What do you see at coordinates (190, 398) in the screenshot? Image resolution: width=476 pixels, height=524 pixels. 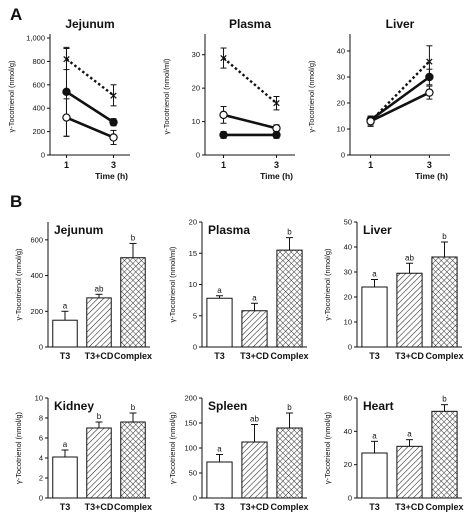 I see `y-tick-label-7-4: 200` at bounding box center [190, 398].